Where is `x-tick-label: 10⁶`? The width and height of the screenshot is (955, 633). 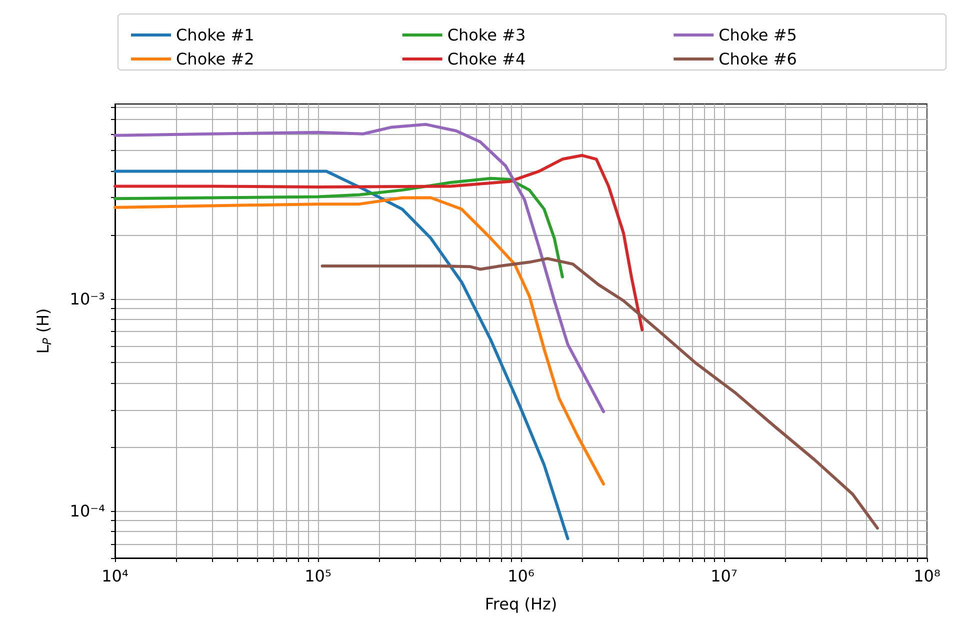
x-tick-label: 10⁶ is located at coordinates (521, 576).